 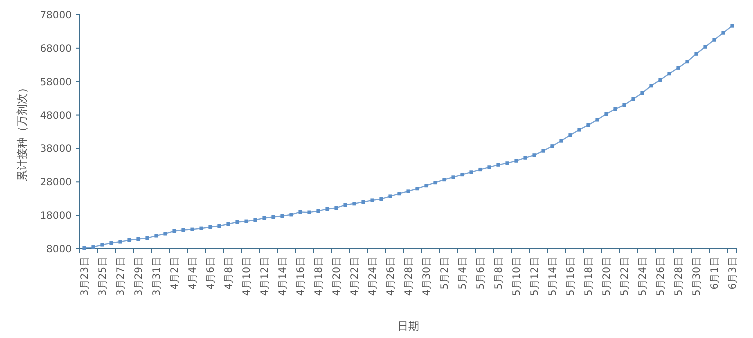 What do you see at coordinates (265, 276) in the screenshot?
I see `x-tick-label: 4月12日` at bounding box center [265, 276].